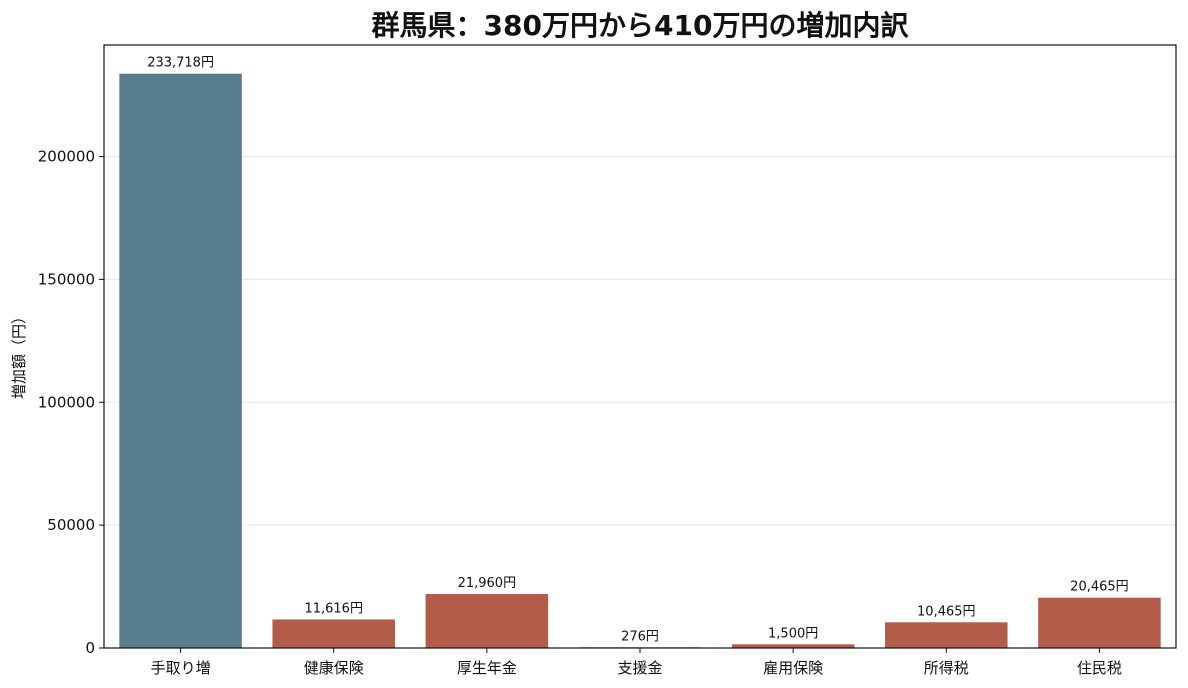 The width and height of the screenshot is (1188, 688). I want to click on data-label: 21,960円, so click(487, 583).